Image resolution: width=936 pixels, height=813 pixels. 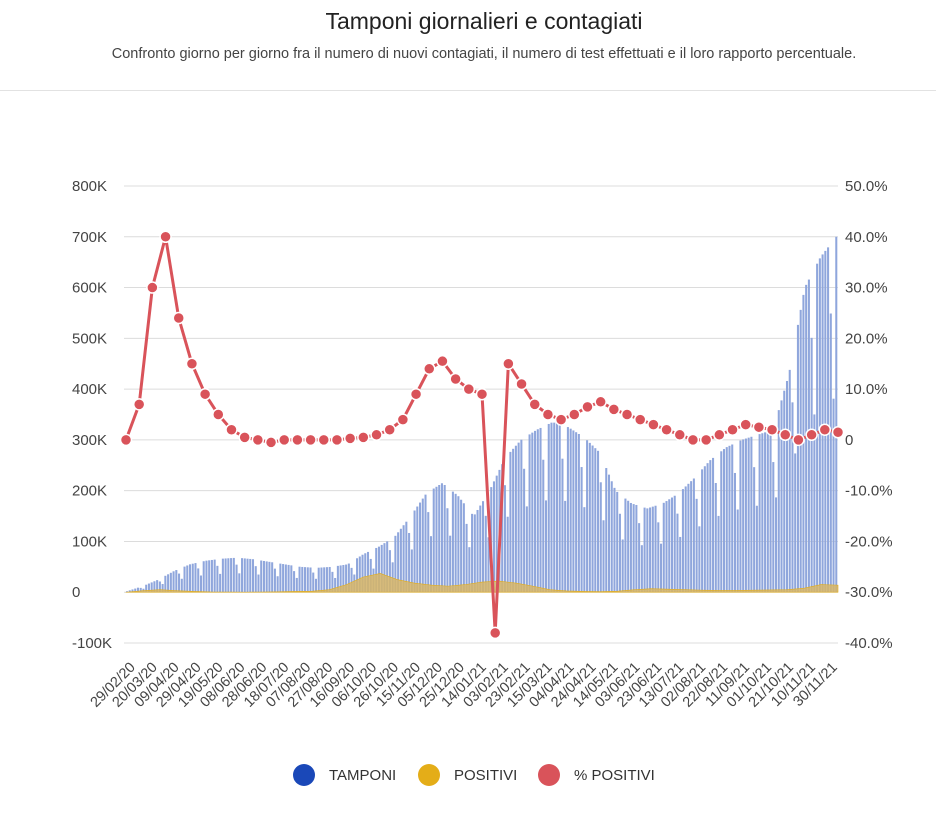 I want to click on y-left-tick-label: 500K, so click(x=89, y=338).